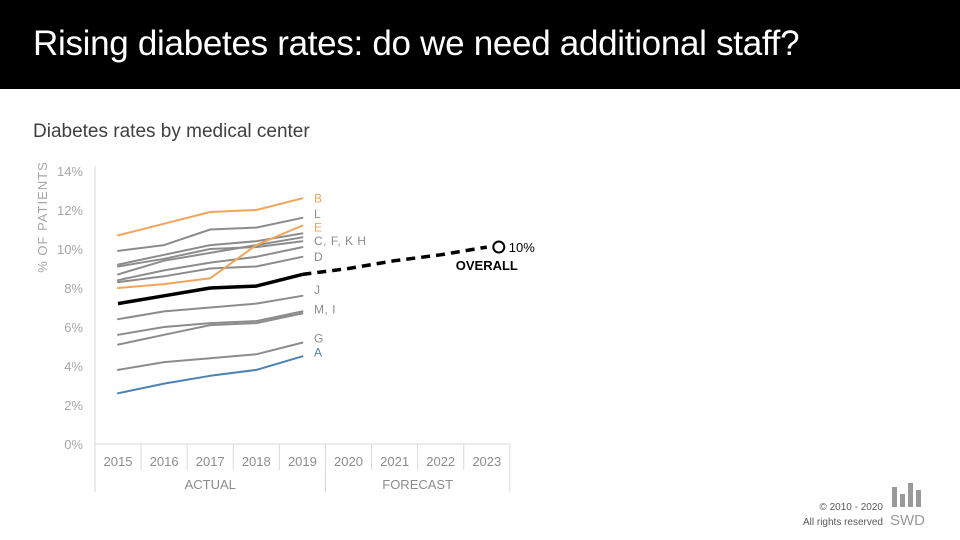 The width and height of the screenshot is (960, 540). I want to click on series-line-k, so click(210, 254).